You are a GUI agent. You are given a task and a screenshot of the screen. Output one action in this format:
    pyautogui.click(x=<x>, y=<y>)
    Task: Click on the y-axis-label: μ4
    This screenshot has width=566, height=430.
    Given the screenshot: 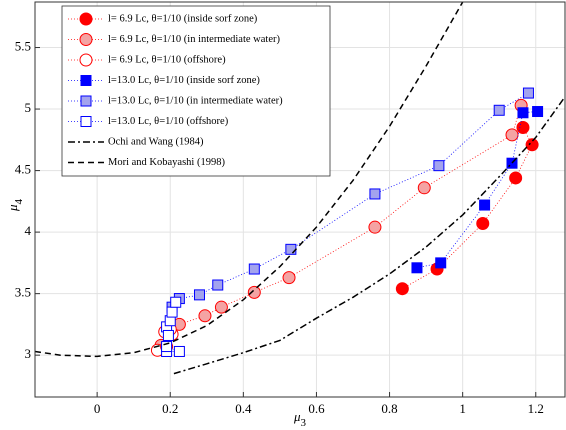 What is the action you would take?
    pyautogui.click(x=15, y=205)
    